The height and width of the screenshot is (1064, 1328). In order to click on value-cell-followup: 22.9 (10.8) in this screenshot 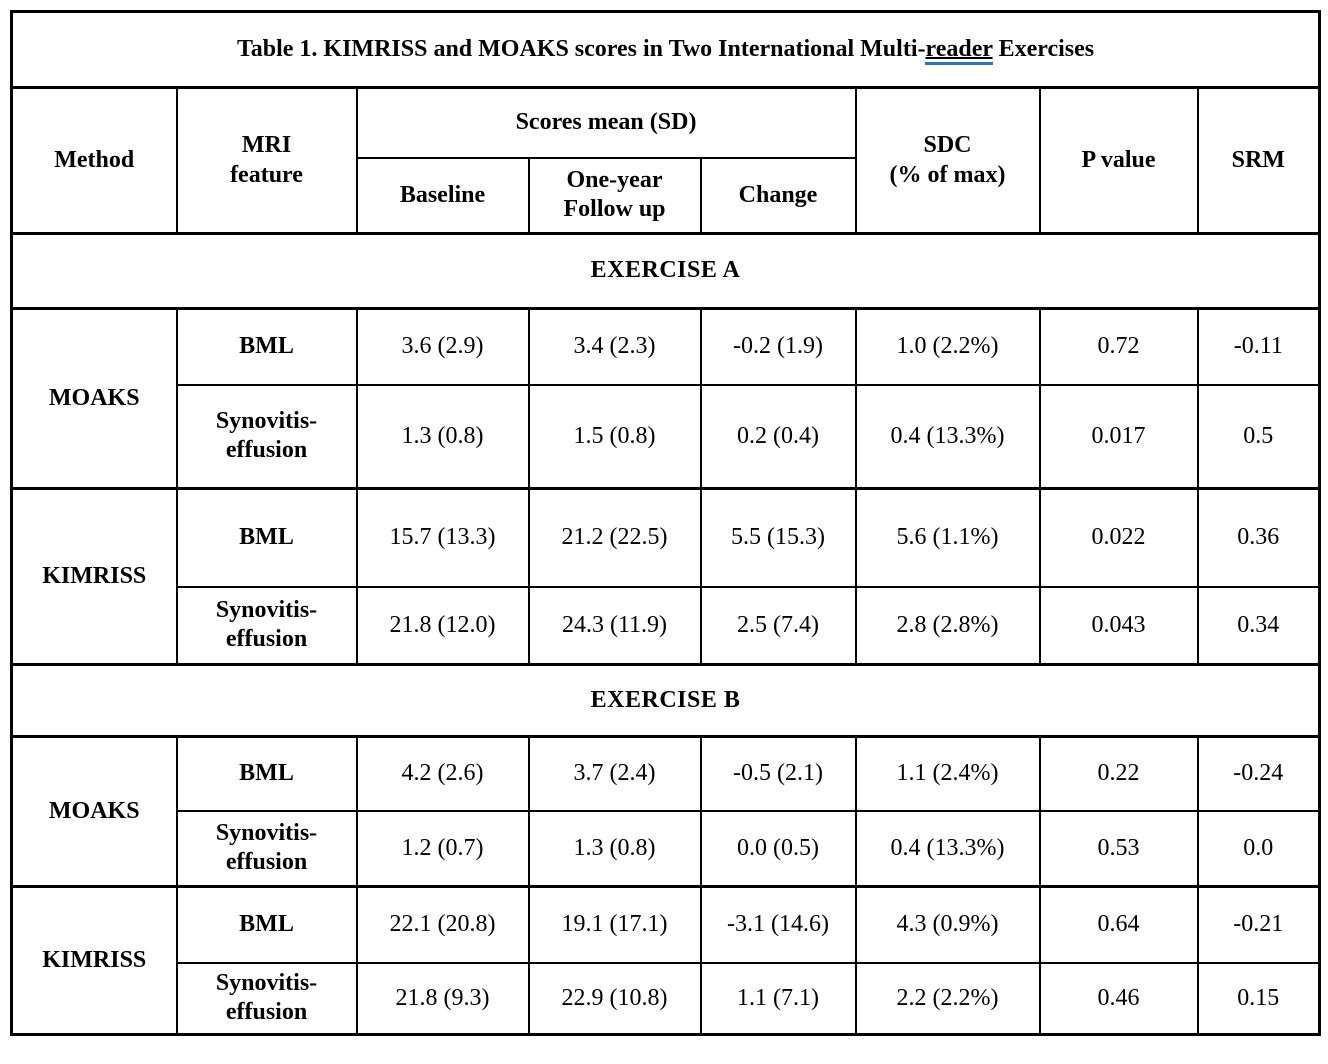, I will do `click(614, 998)`.